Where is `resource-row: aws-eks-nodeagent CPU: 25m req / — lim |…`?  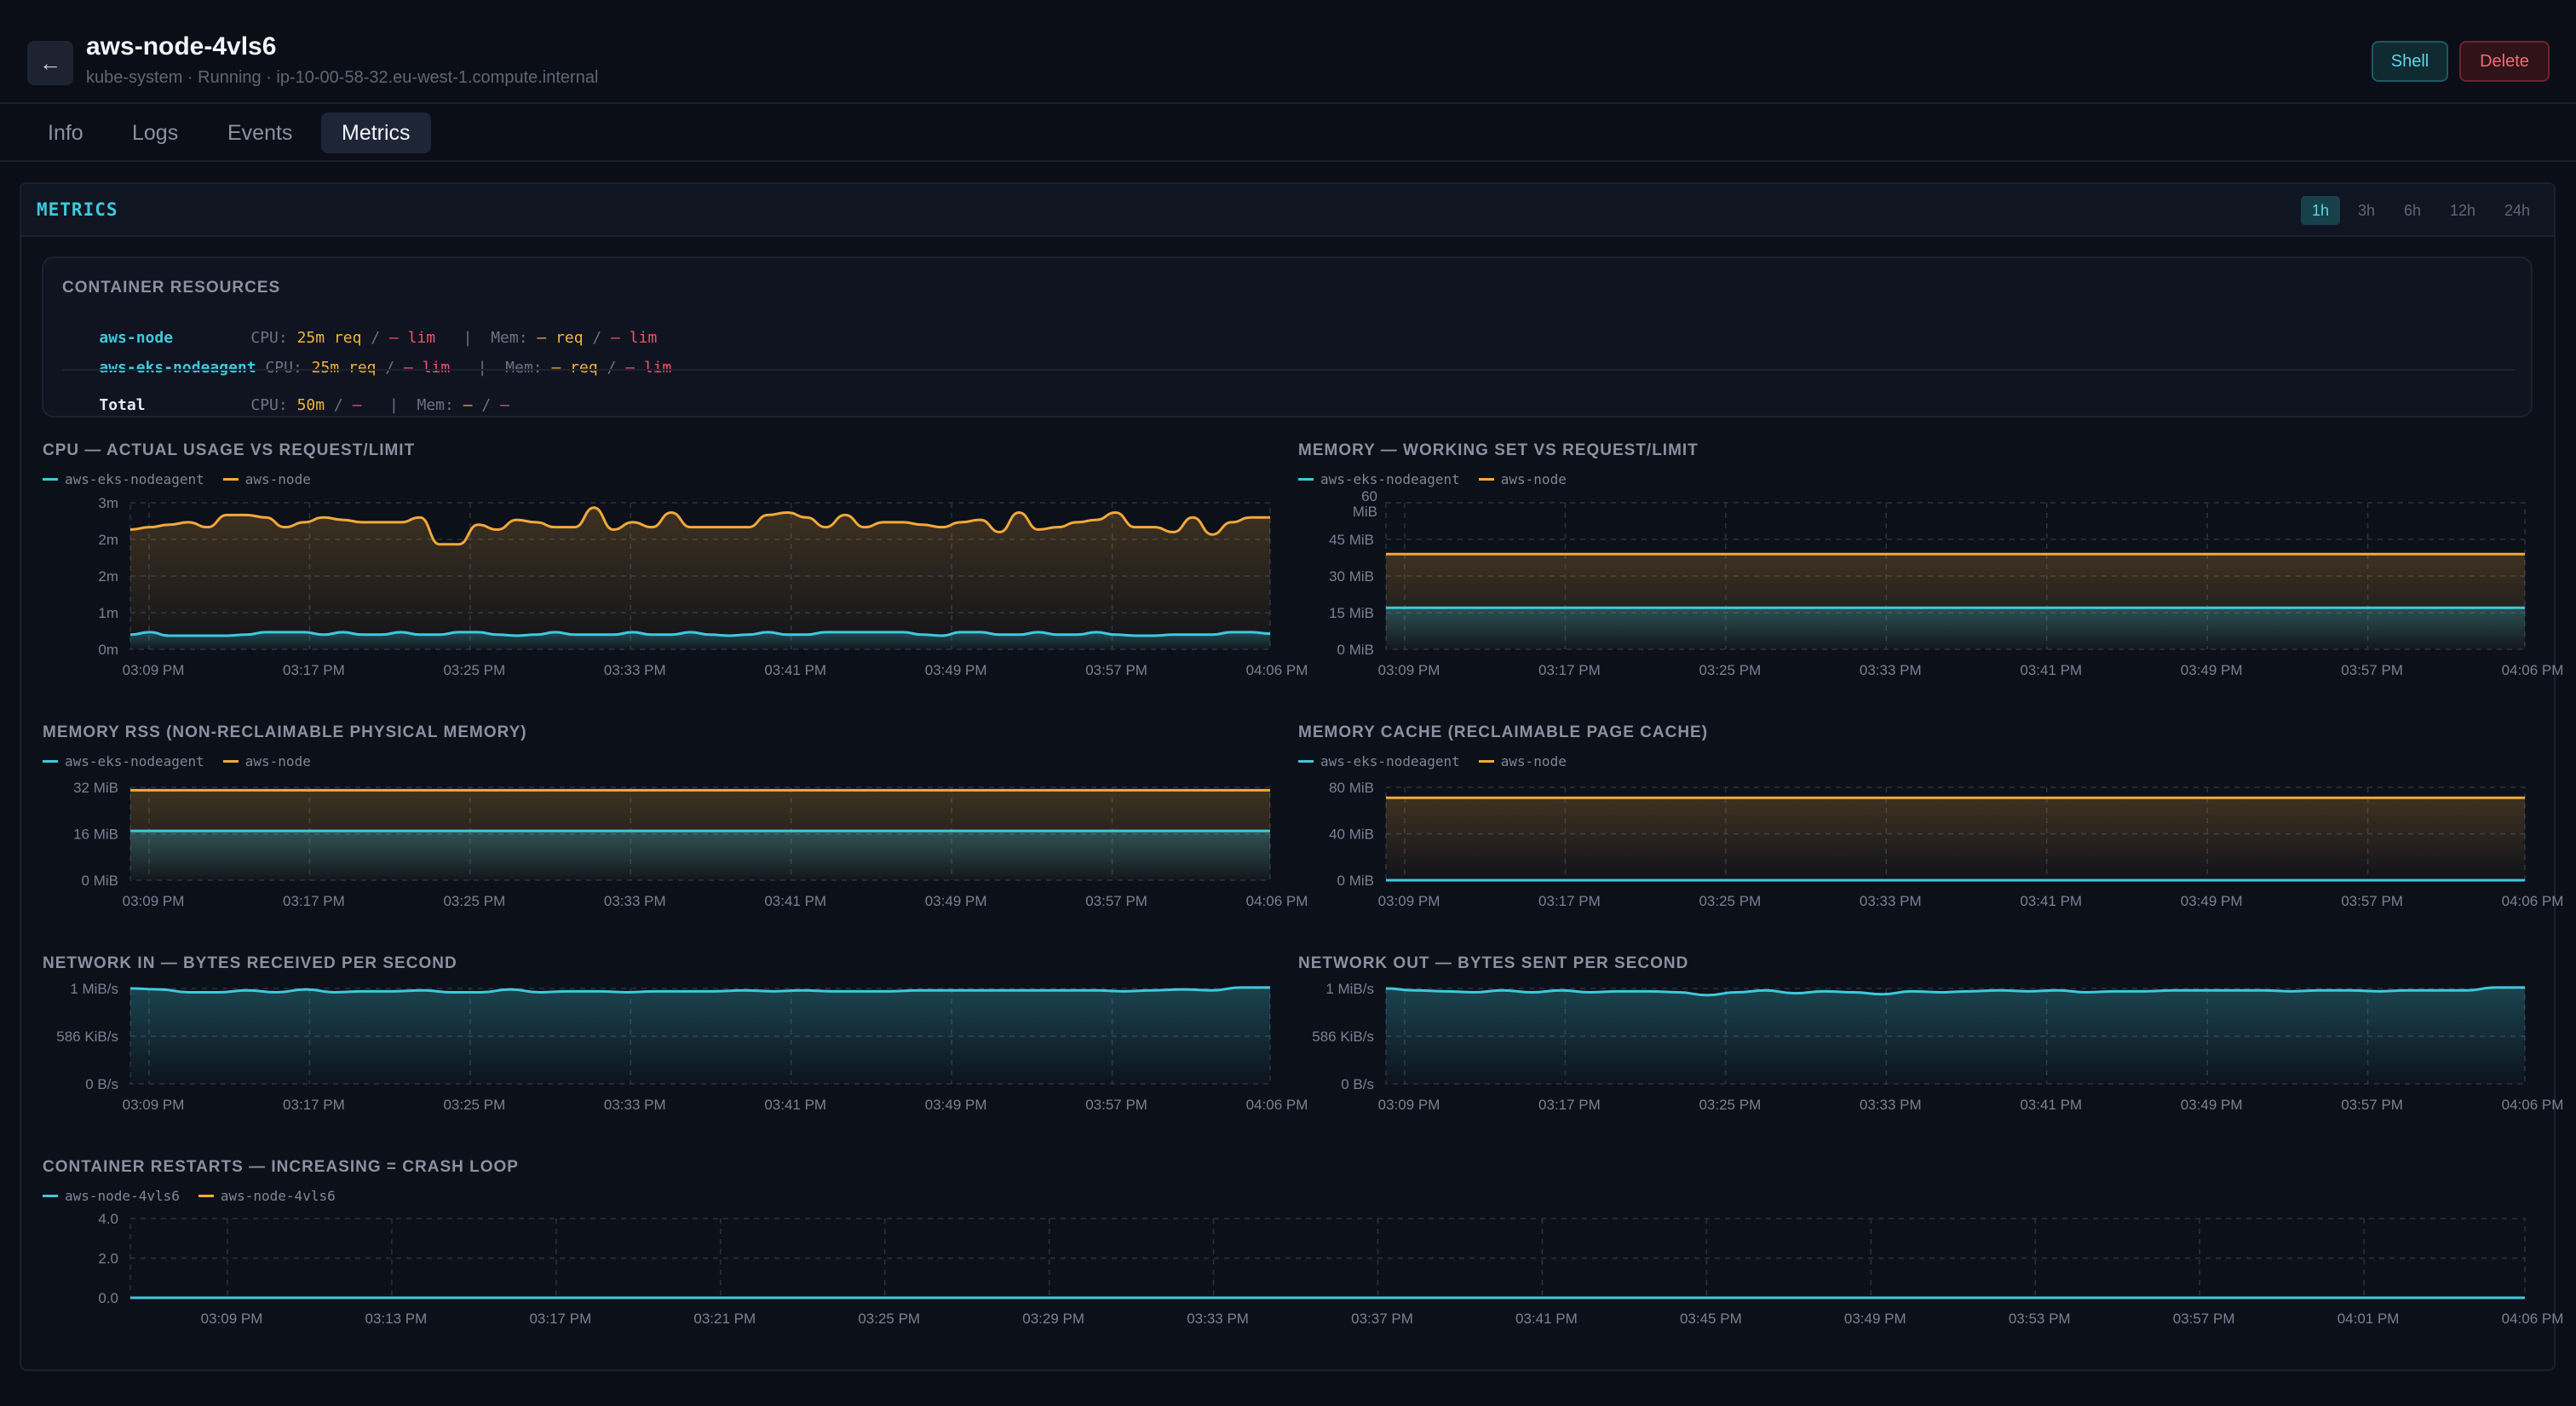 resource-row: aws-eks-nodeagent CPU: 25m req / — lim |… is located at coordinates (366, 368).